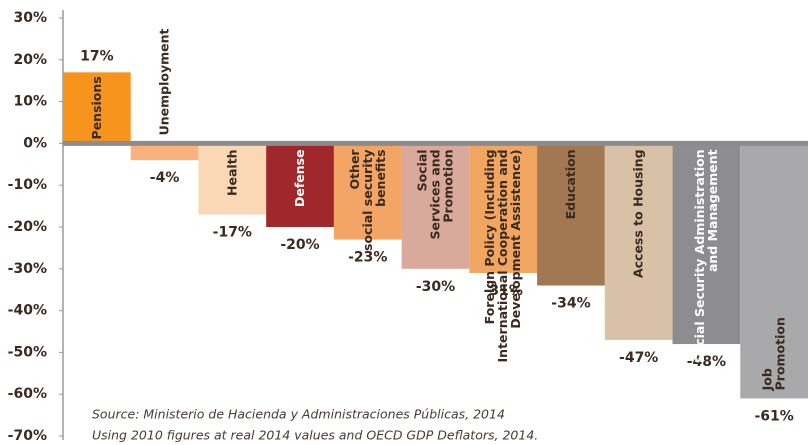 The width and height of the screenshot is (808, 445). Describe the element at coordinates (27, 352) in the screenshot. I see `y-tick-label: -50%` at that location.